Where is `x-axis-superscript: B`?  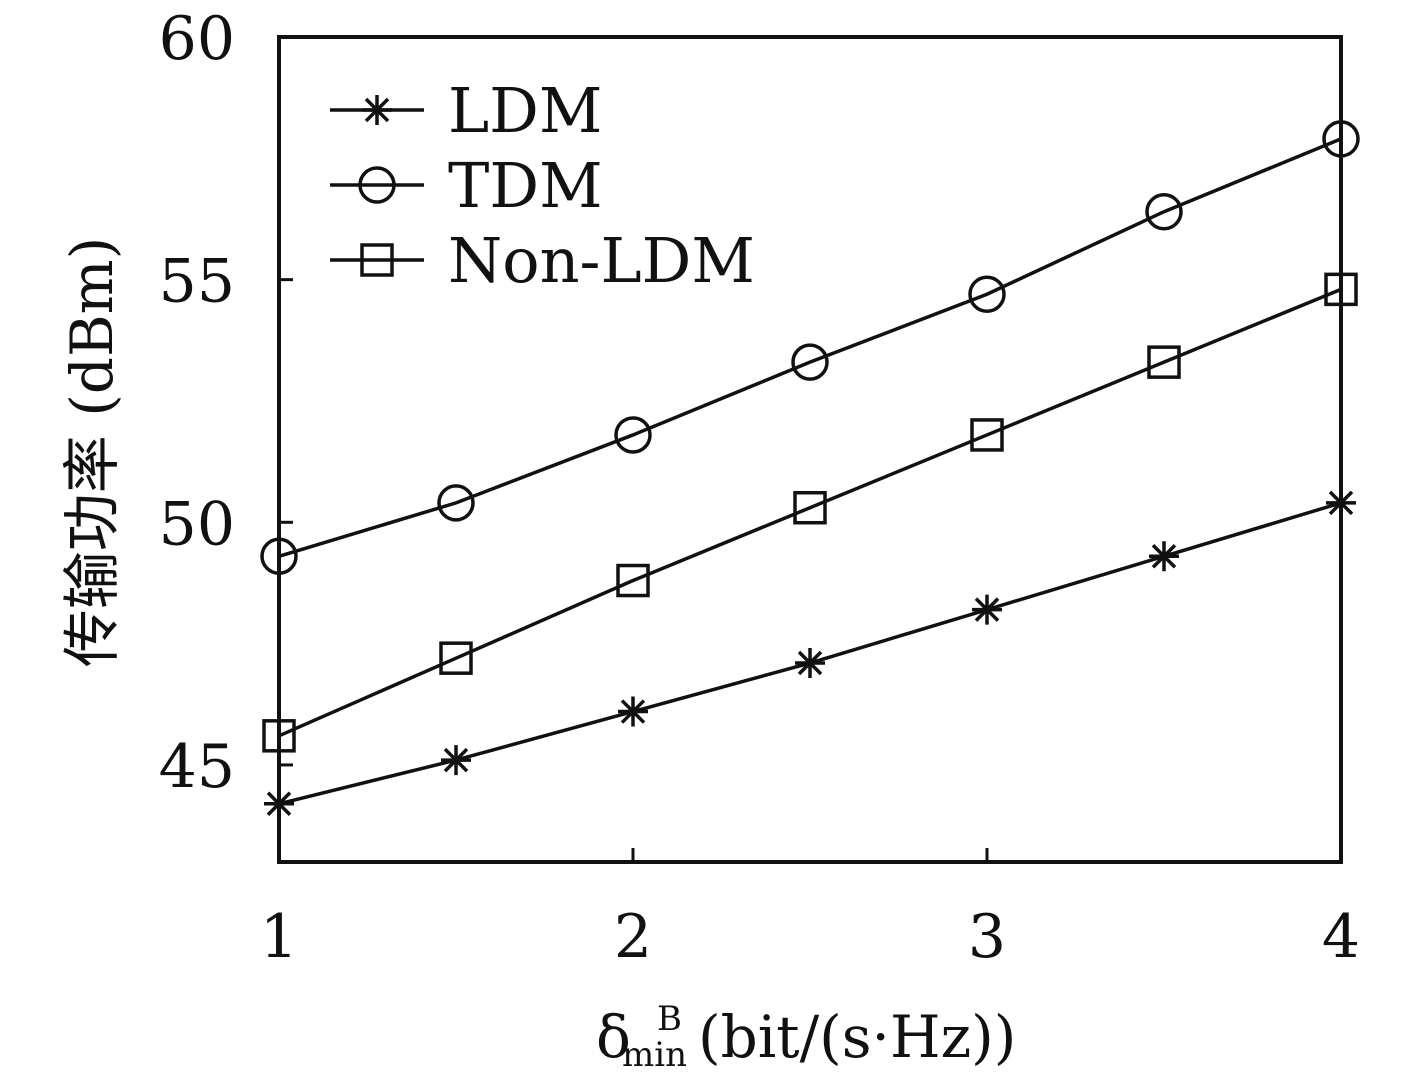 x-axis-superscript: B is located at coordinates (669, 1019).